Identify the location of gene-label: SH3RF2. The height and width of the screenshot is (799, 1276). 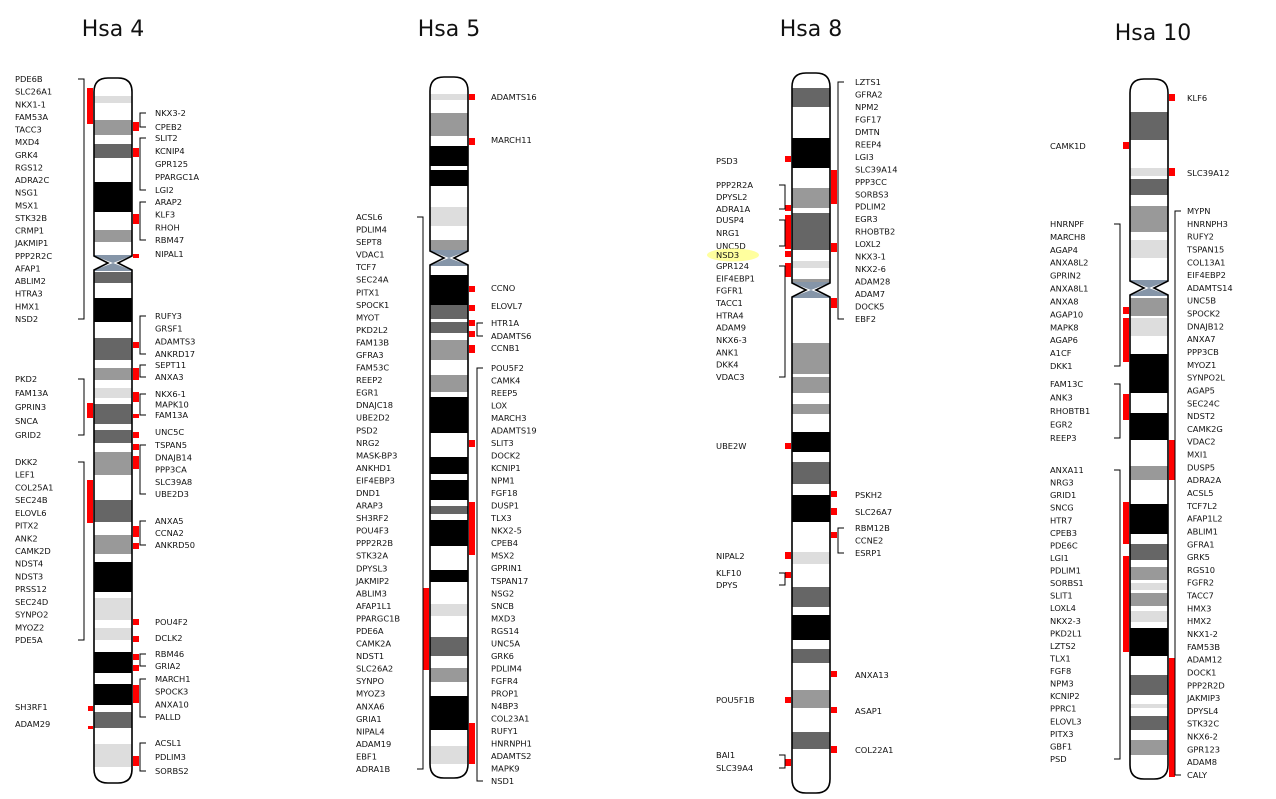
(372, 518).